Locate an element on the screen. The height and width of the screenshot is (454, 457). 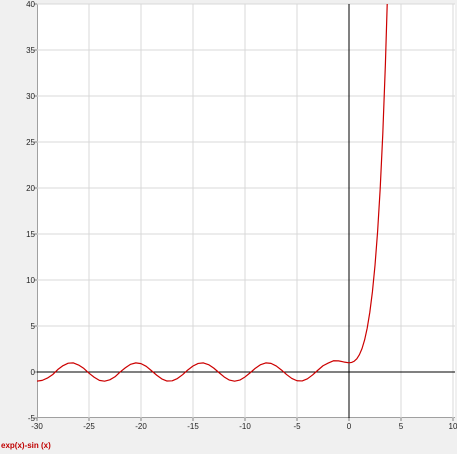
x-tick-label: -15 is located at coordinates (193, 426).